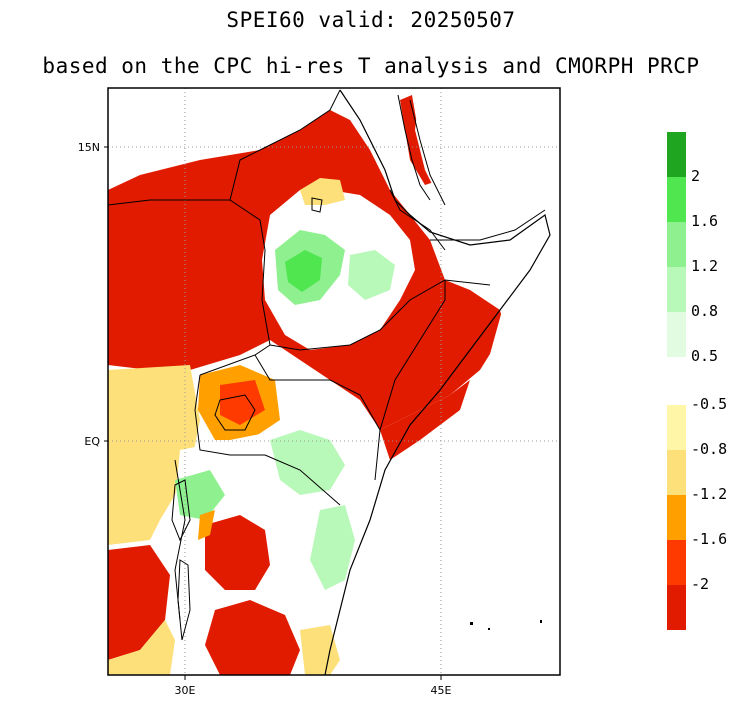 This screenshot has width=742, height=703. Describe the element at coordinates (709, 494) in the screenshot. I see `colorbar-label-dry-2: -1.2` at that location.